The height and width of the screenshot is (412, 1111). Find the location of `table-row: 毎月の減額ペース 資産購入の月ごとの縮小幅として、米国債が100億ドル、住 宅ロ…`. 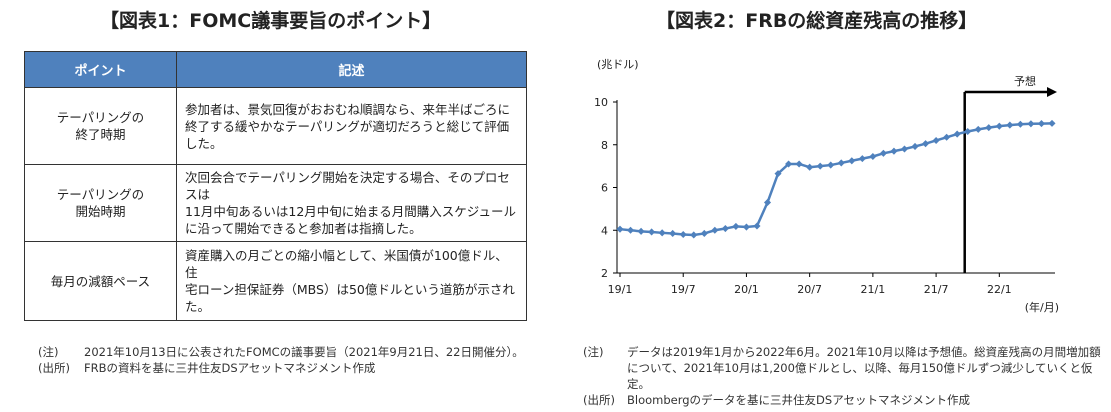

table-row: 毎月の減額ペース 資産購入の月ごとの縮小幅として、米国債が100億ドル、住 宅ロ… is located at coordinates (275, 281).